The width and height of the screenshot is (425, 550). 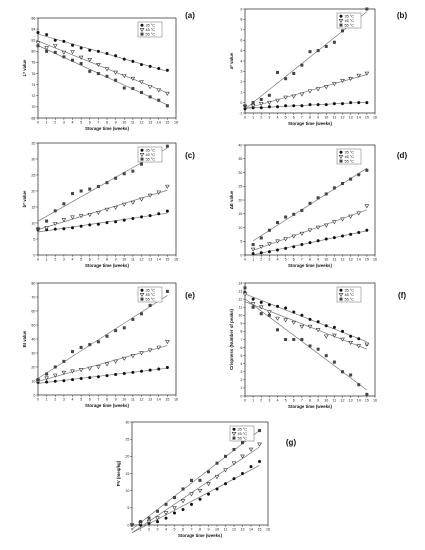 I want to click on x-tick-label: 16, so click(x=176, y=123).